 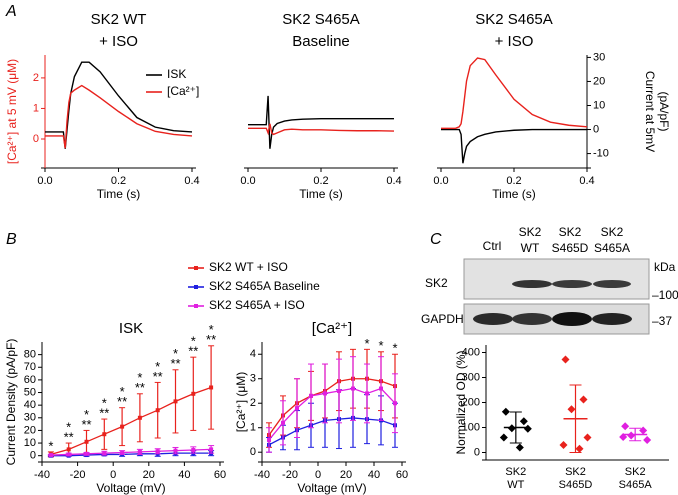 I want to click on y-axis-label: Current Density (pA/pF), so click(x=11, y=402).